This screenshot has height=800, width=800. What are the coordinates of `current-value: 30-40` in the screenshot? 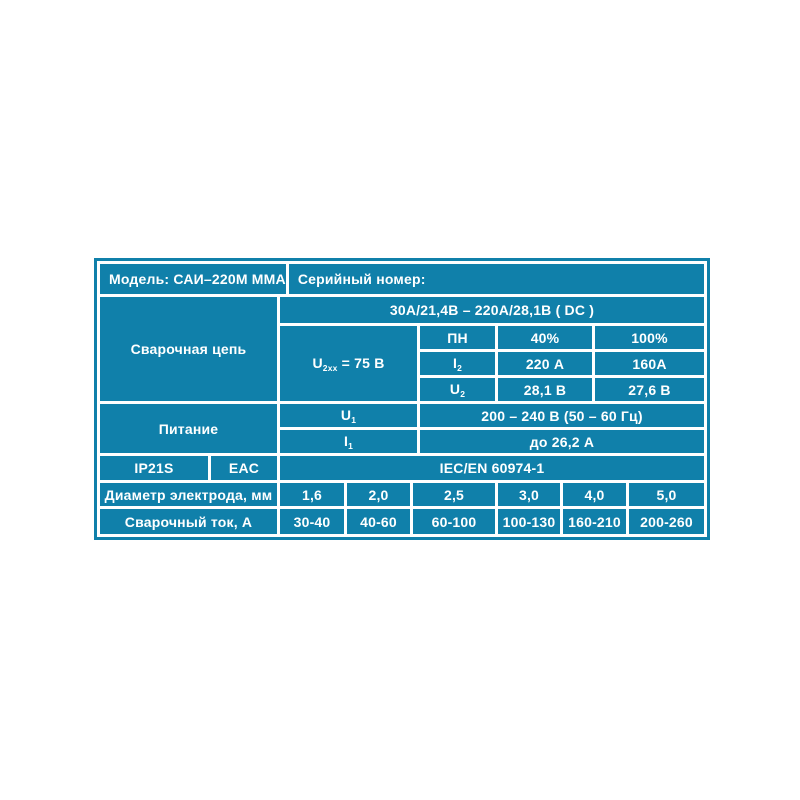 It's located at (312, 521).